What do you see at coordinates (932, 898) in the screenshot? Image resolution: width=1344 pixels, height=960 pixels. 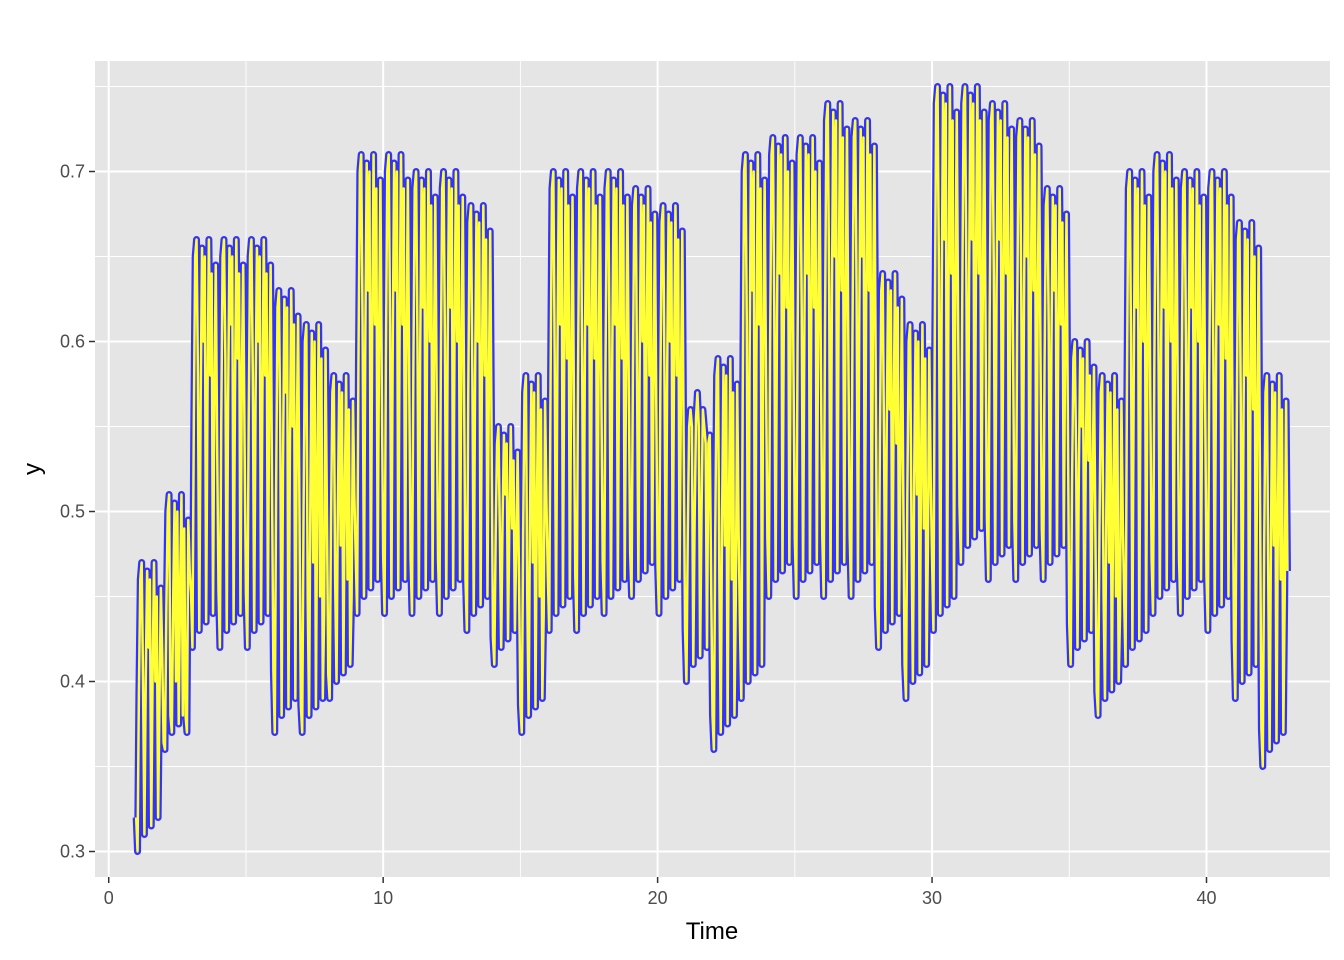 I see `x-tick-label: 30` at bounding box center [932, 898].